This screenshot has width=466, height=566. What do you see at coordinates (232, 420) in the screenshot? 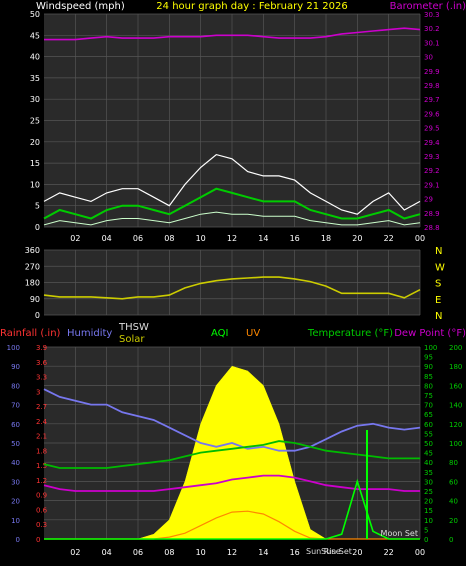
I see `humidity-series` at bounding box center [232, 420].